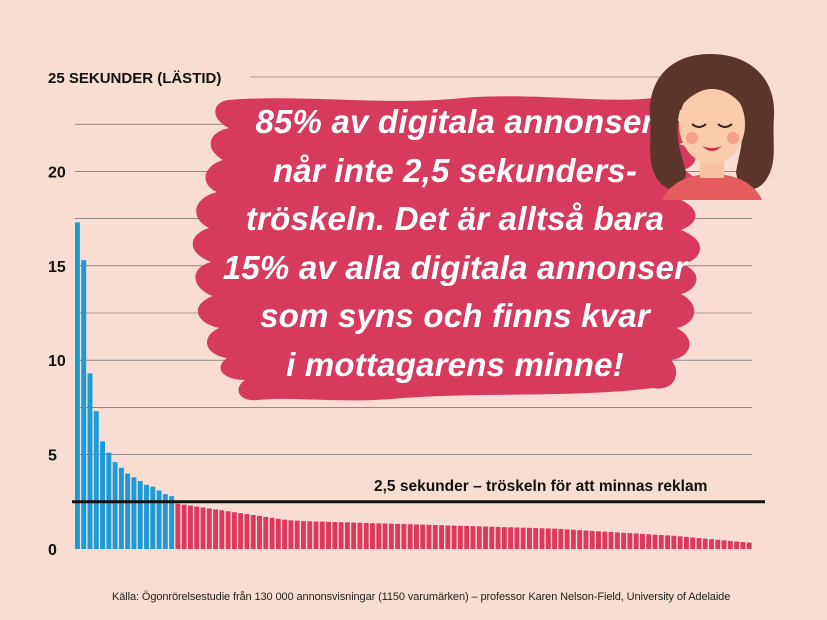  What do you see at coordinates (455, 218) in the screenshot?
I see `callout-line: tröskeln. Det är alltså bara` at bounding box center [455, 218].